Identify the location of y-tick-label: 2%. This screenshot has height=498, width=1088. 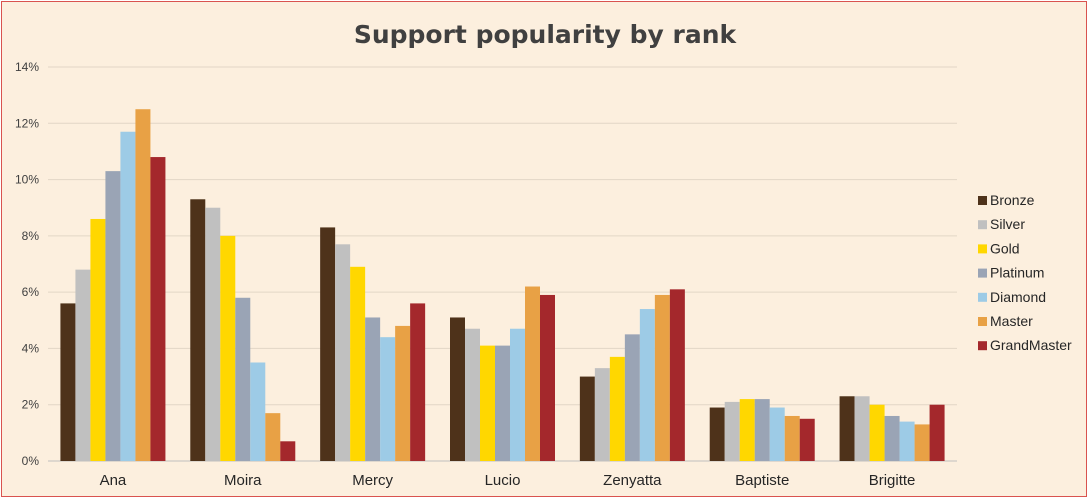
(31, 405).